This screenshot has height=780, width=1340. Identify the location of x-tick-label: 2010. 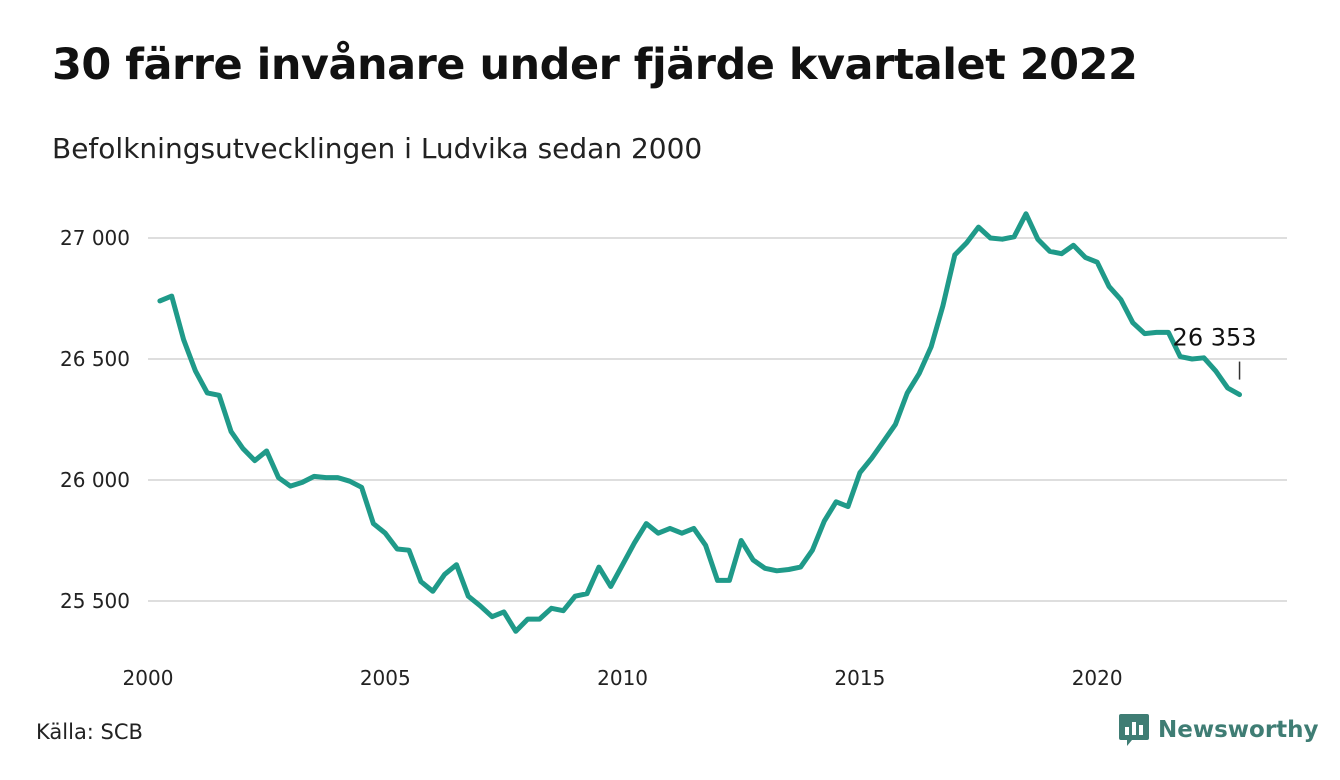
(622, 678).